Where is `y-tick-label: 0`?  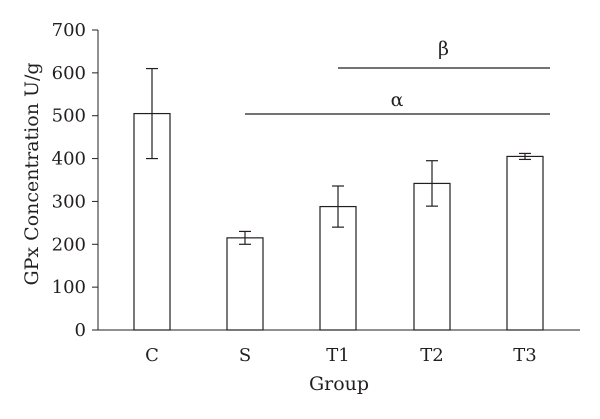
y-tick-label: 0 is located at coordinates (80, 330).